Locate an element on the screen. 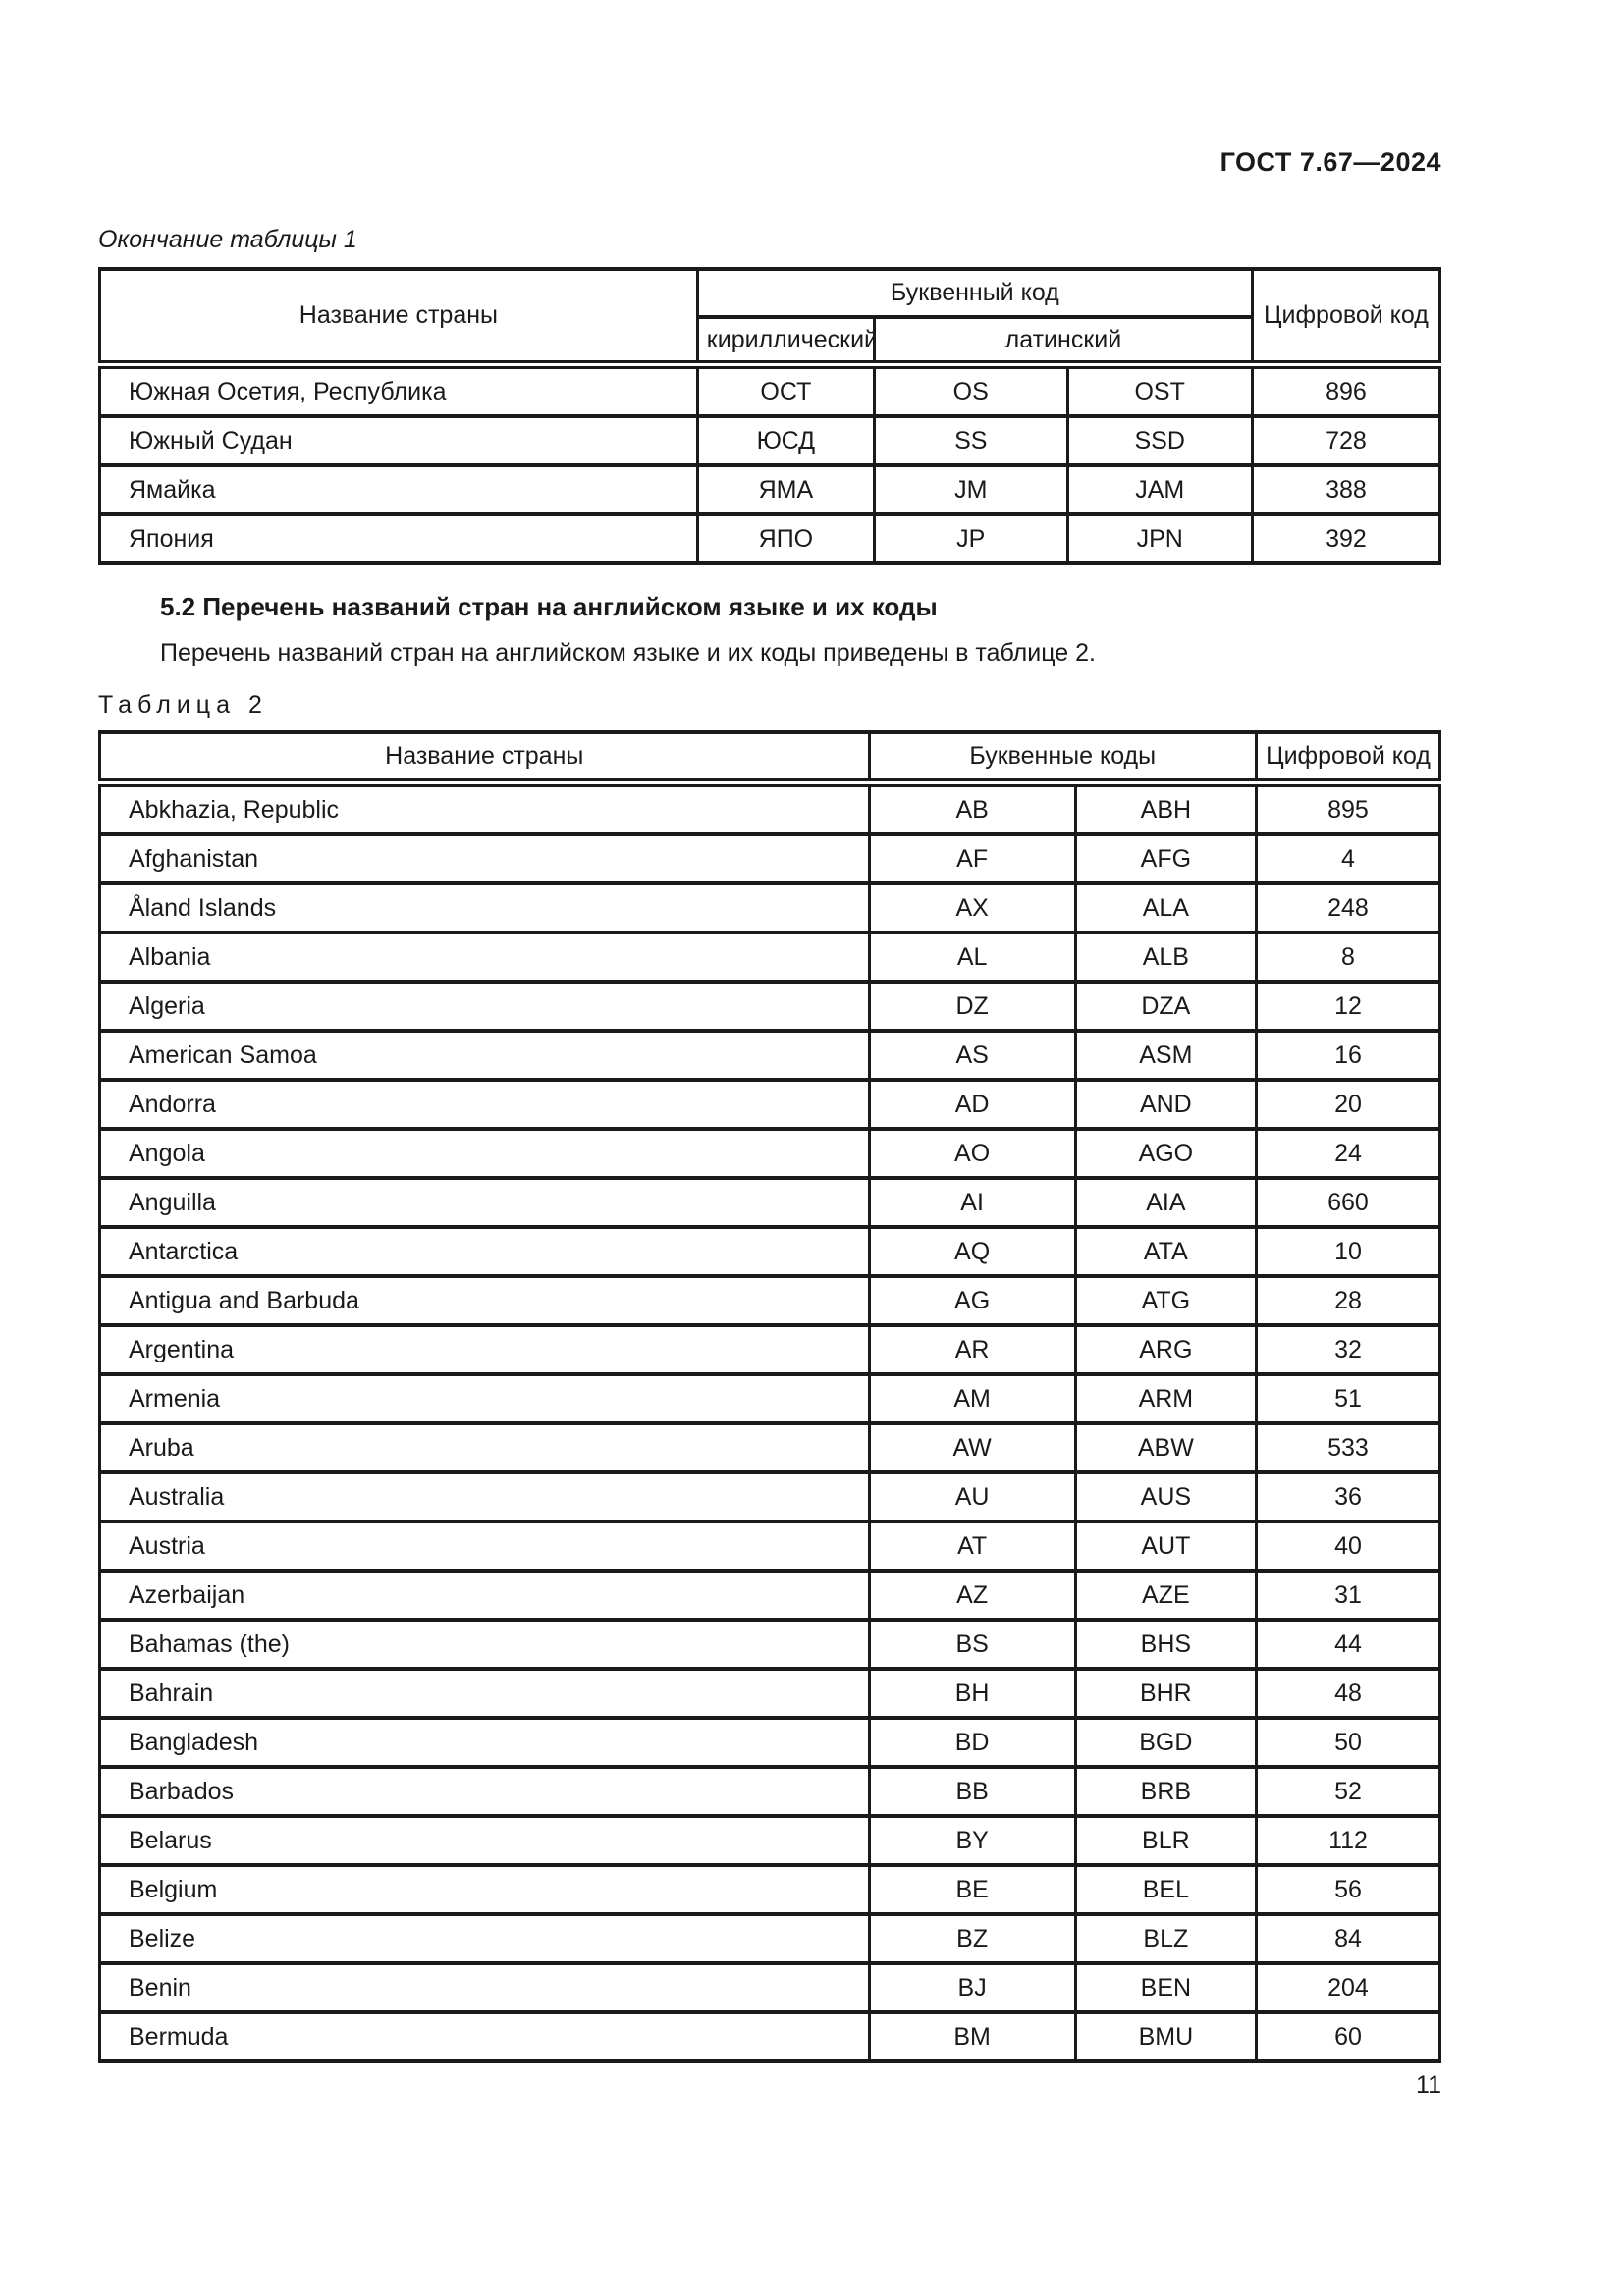 This screenshot has width=1624, height=2296. cell-code: 388 is located at coordinates (1346, 490).